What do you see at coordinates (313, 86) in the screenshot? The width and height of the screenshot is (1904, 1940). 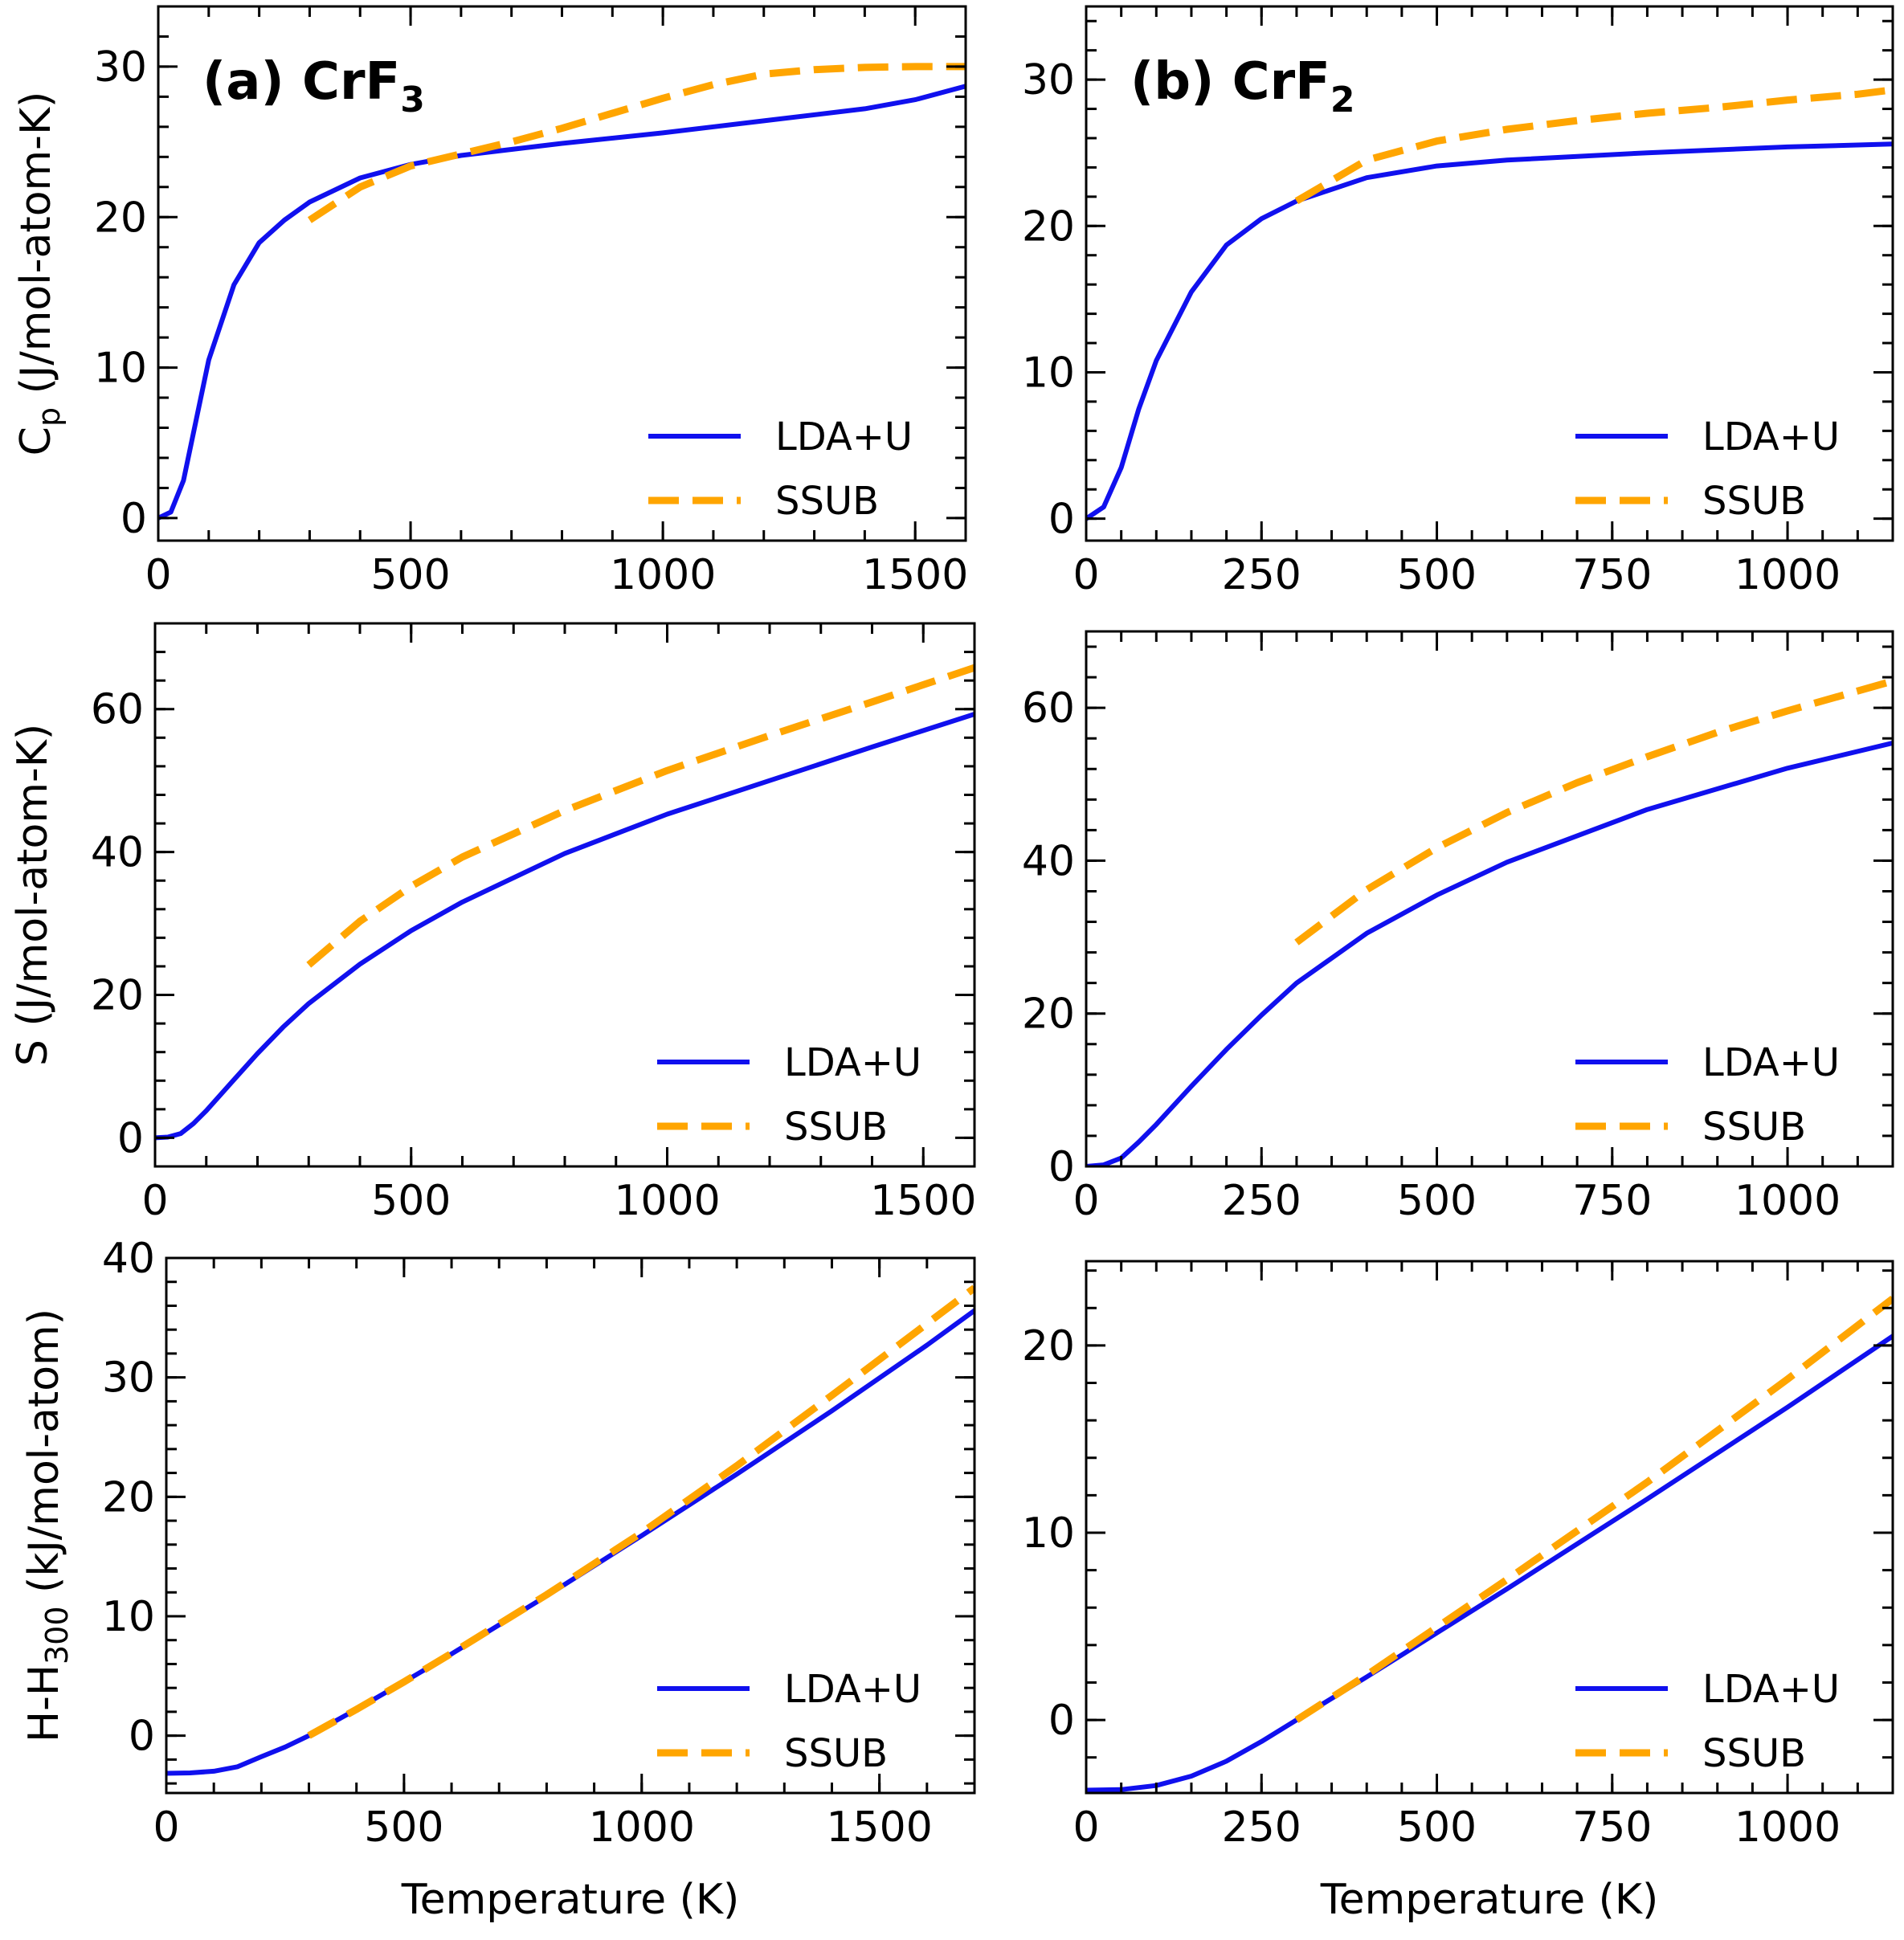 I see `panel-title: (a) CrF3` at bounding box center [313, 86].